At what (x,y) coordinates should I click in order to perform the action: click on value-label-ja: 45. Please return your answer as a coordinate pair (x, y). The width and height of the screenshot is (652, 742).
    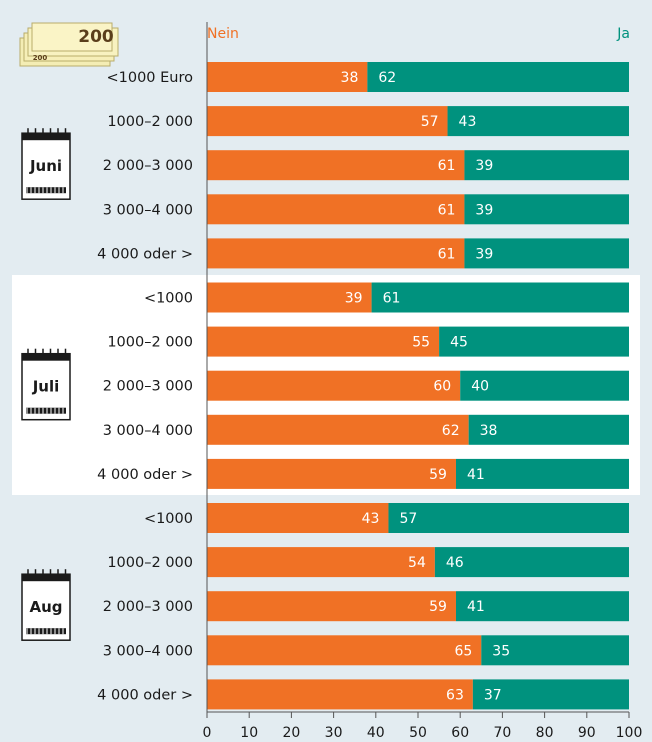
    Looking at the image, I should click on (459, 343).